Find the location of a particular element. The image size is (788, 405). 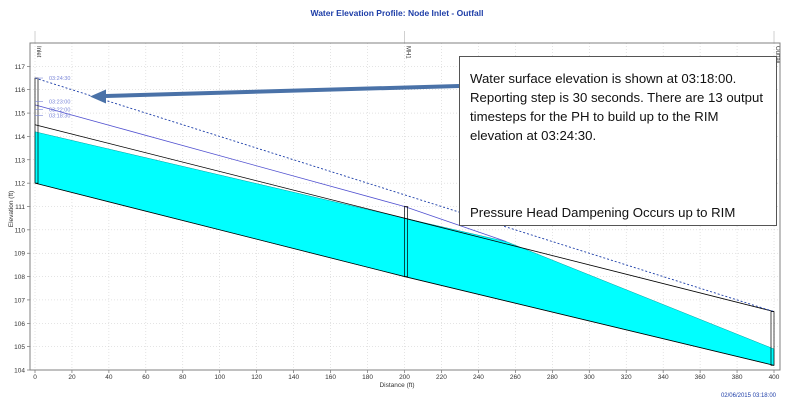

y-tick-label: 107 is located at coordinates (19, 300).